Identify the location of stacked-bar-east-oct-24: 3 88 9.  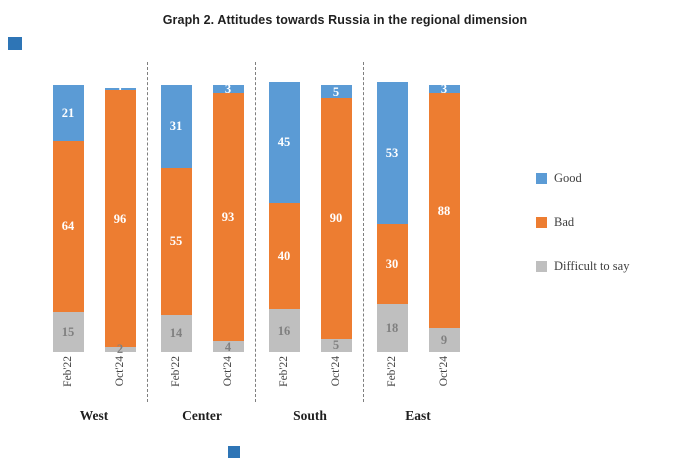
(444, 217).